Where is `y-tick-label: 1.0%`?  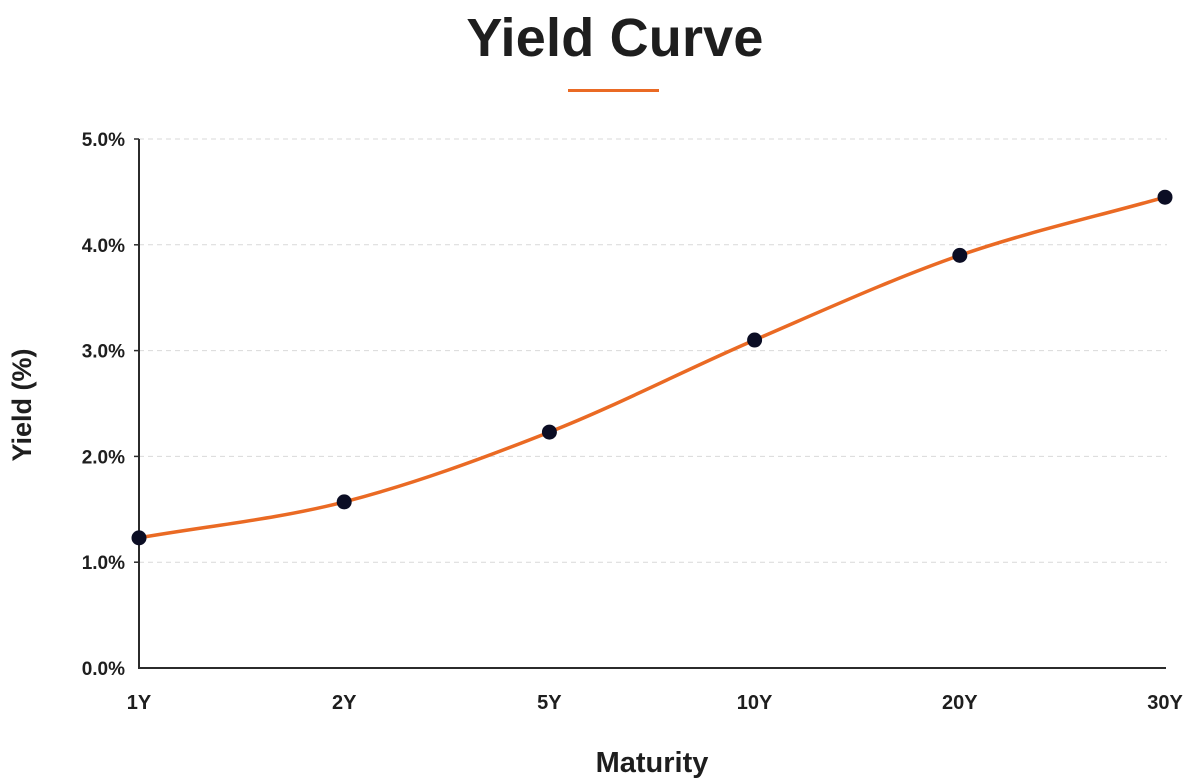
y-tick-label: 1.0% is located at coordinates (103, 563).